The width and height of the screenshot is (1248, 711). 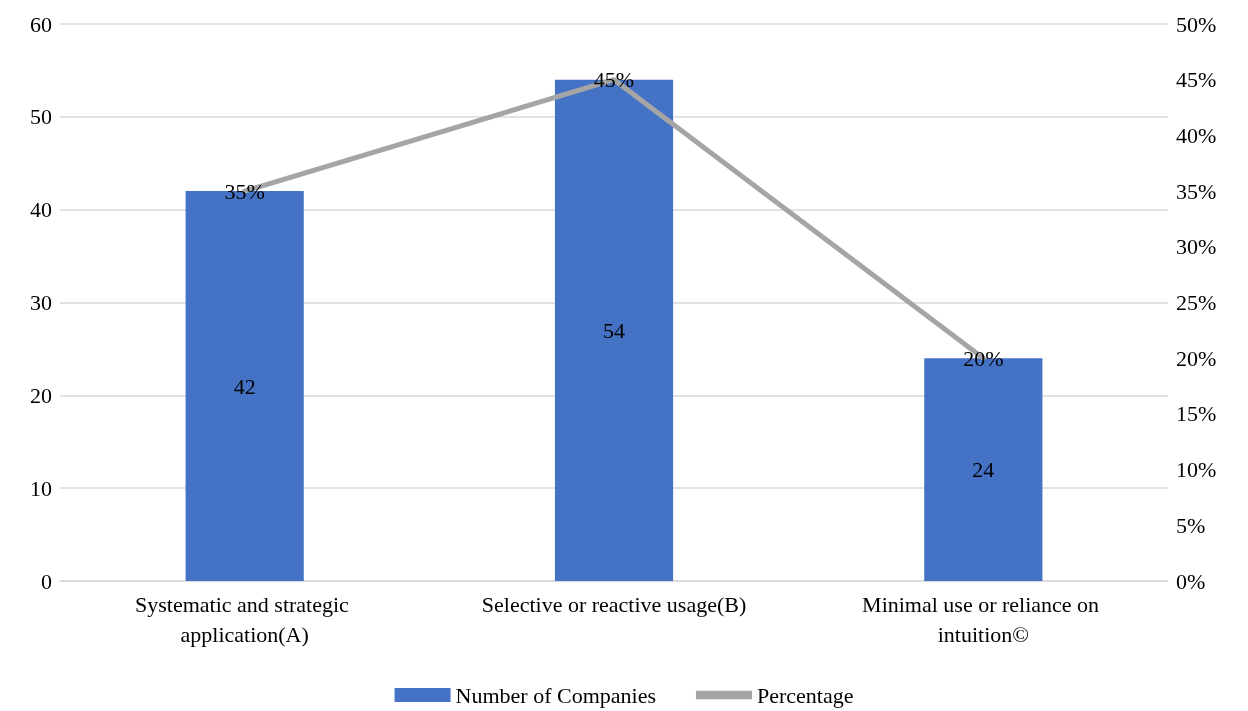 I want to click on y2-tick-label: 40%, so click(x=1196, y=135).